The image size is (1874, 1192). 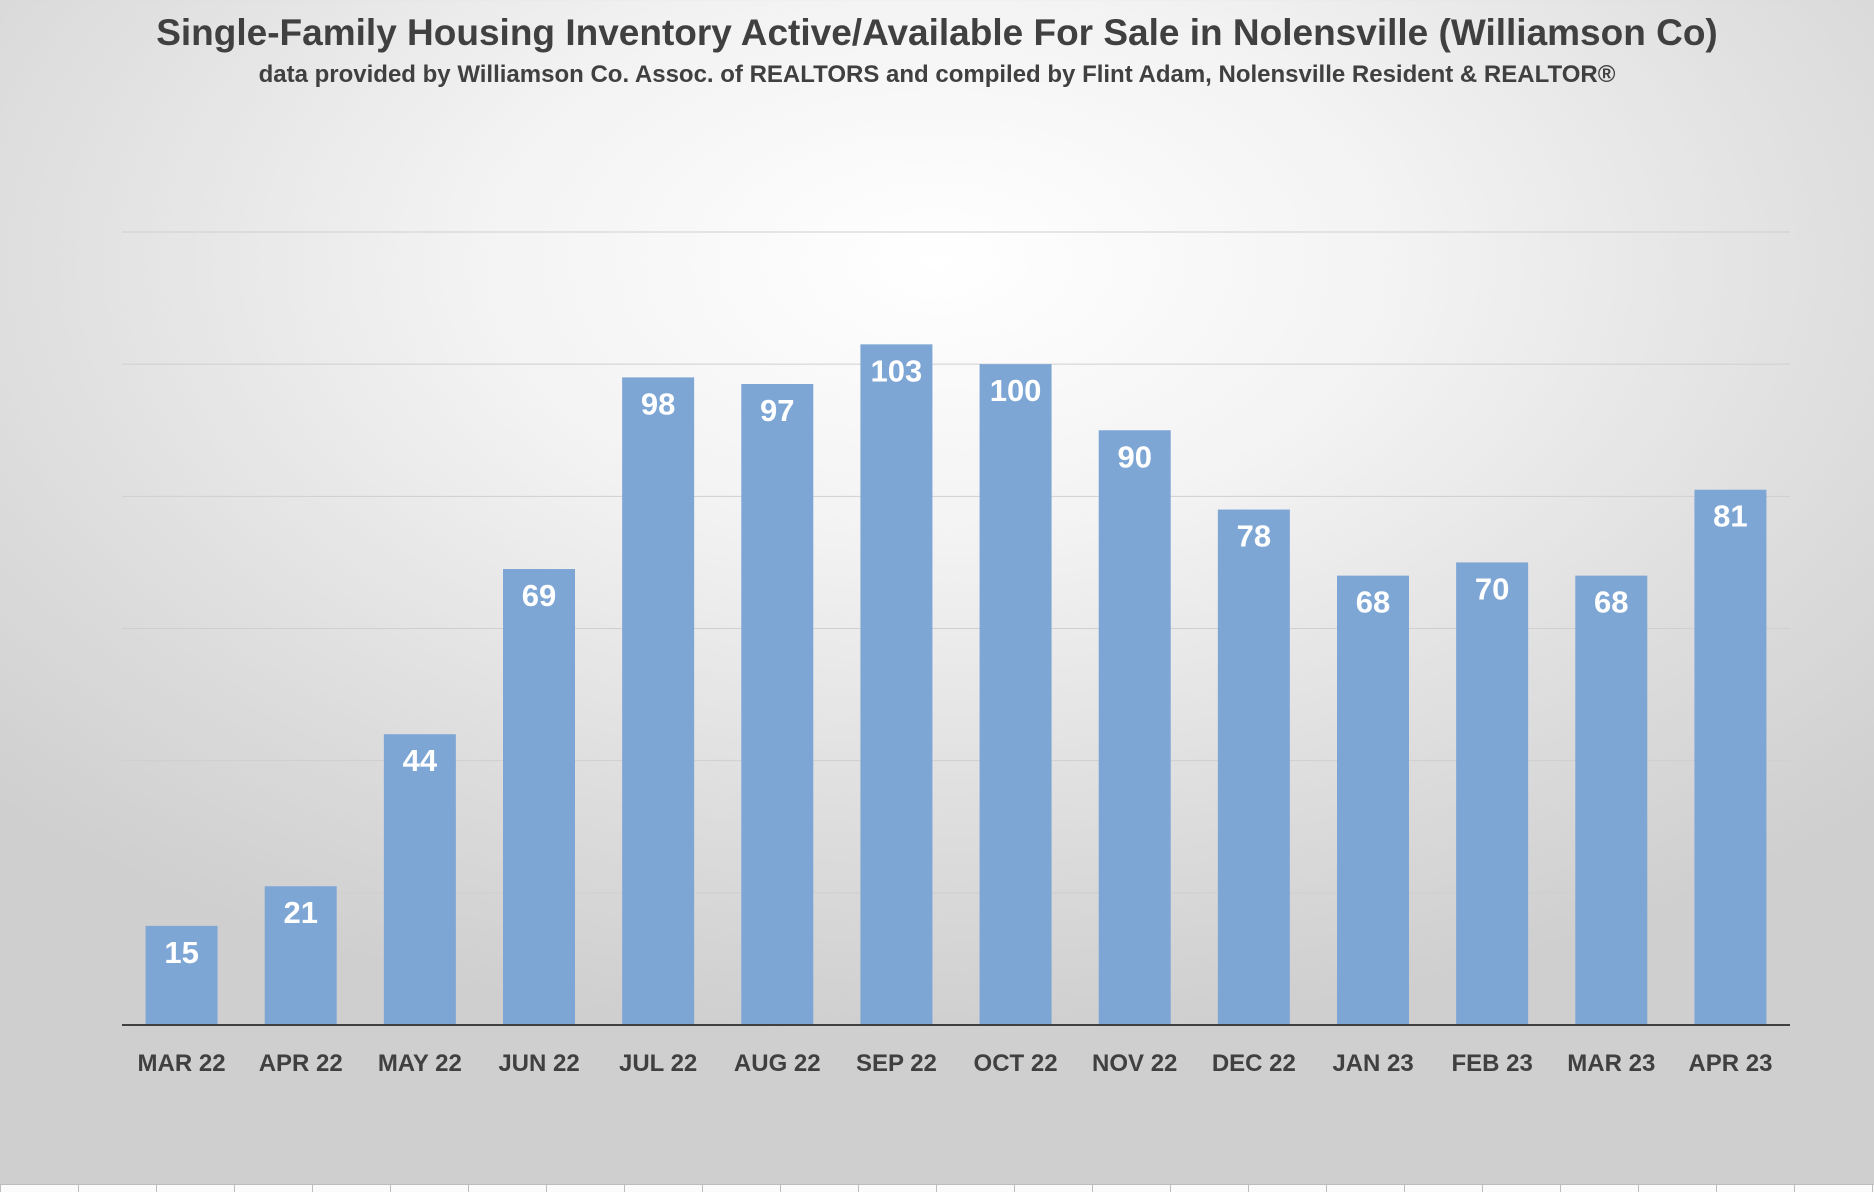 What do you see at coordinates (420, 1063) in the screenshot?
I see `x-tick-label: MAY 22` at bounding box center [420, 1063].